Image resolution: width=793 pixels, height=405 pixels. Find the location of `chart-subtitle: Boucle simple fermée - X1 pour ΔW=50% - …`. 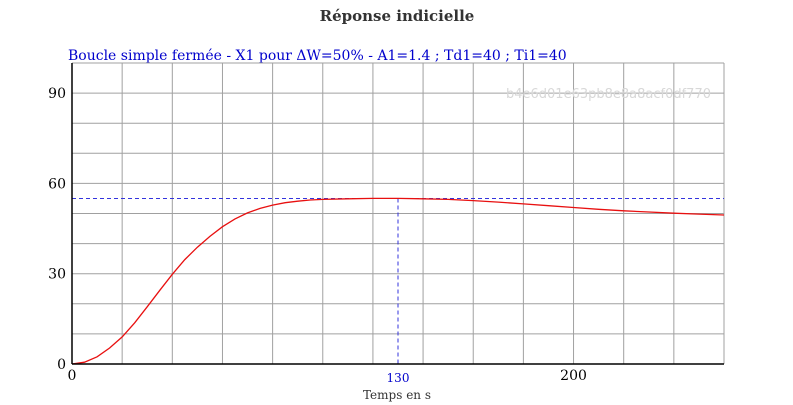

chart-subtitle: Boucle simple fermée - X1 pour ΔW=50% - … is located at coordinates (317, 56).